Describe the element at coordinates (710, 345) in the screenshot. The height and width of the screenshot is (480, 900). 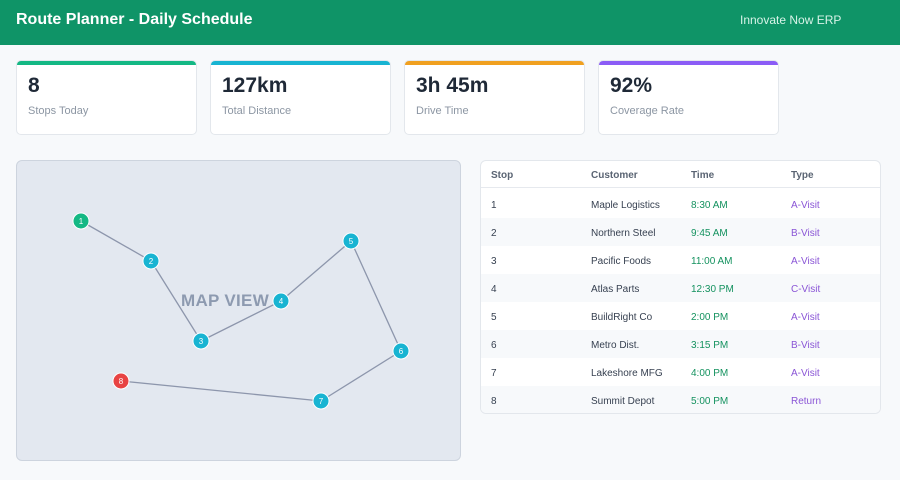
I see `cell-time: 3:15 PM` at that location.